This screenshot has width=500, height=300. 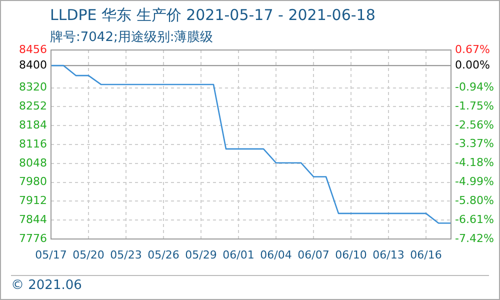 What do you see at coordinates (426, 255) in the screenshot?
I see `x-tick-label: 06/16` at bounding box center [426, 255].